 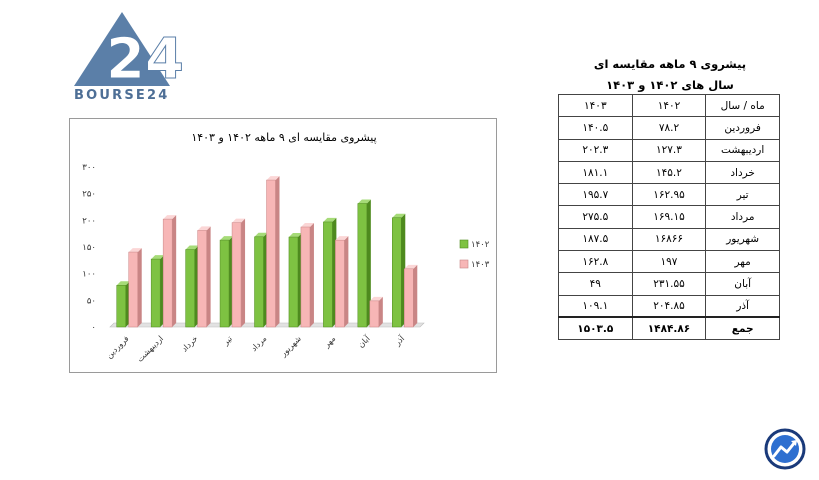 I want to click on value-1403-cell: ۱۸۱.۱, so click(x=595, y=172).